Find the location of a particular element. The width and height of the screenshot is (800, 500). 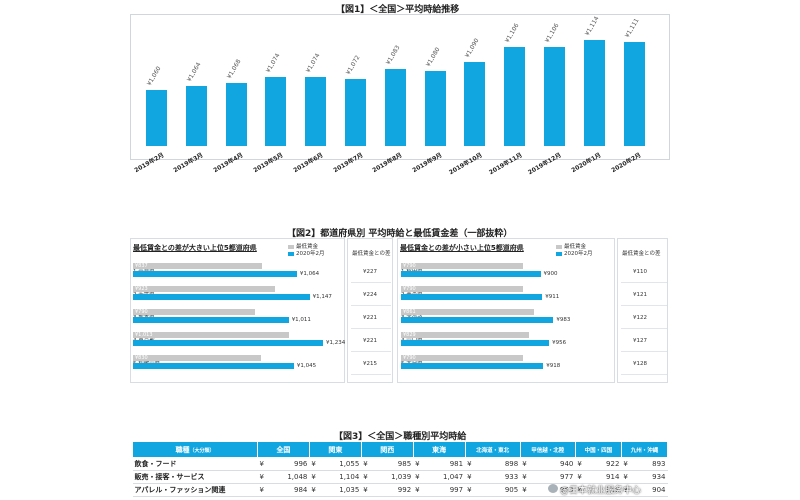

wage-cell: 893 is located at coordinates (650, 464).